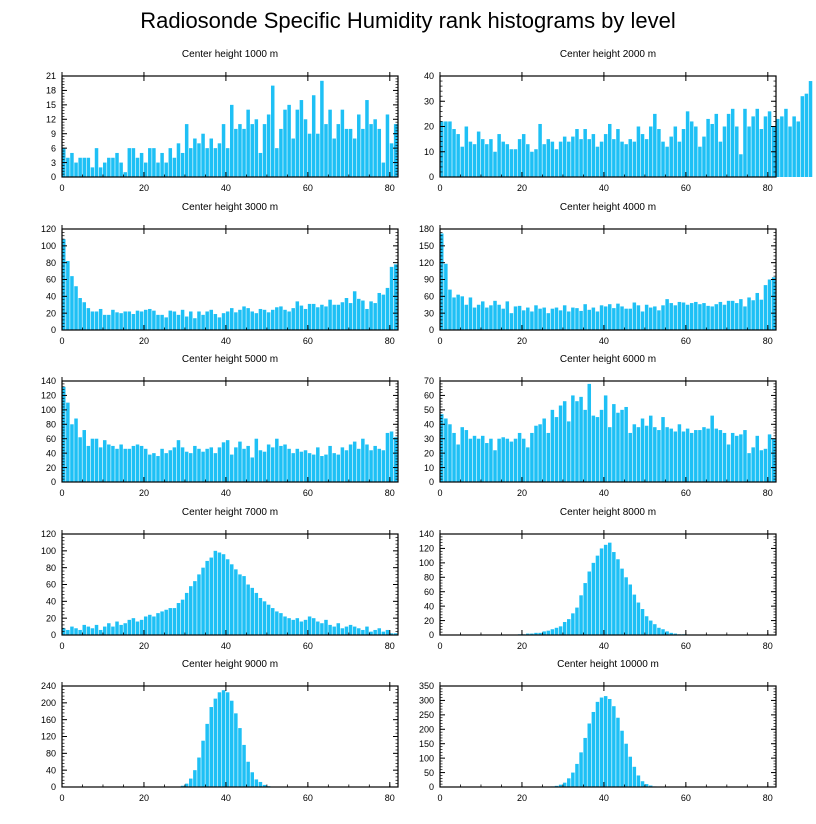 The width and height of the screenshot is (816, 824). I want to click on y-tick-label: 120, so click(48, 396).